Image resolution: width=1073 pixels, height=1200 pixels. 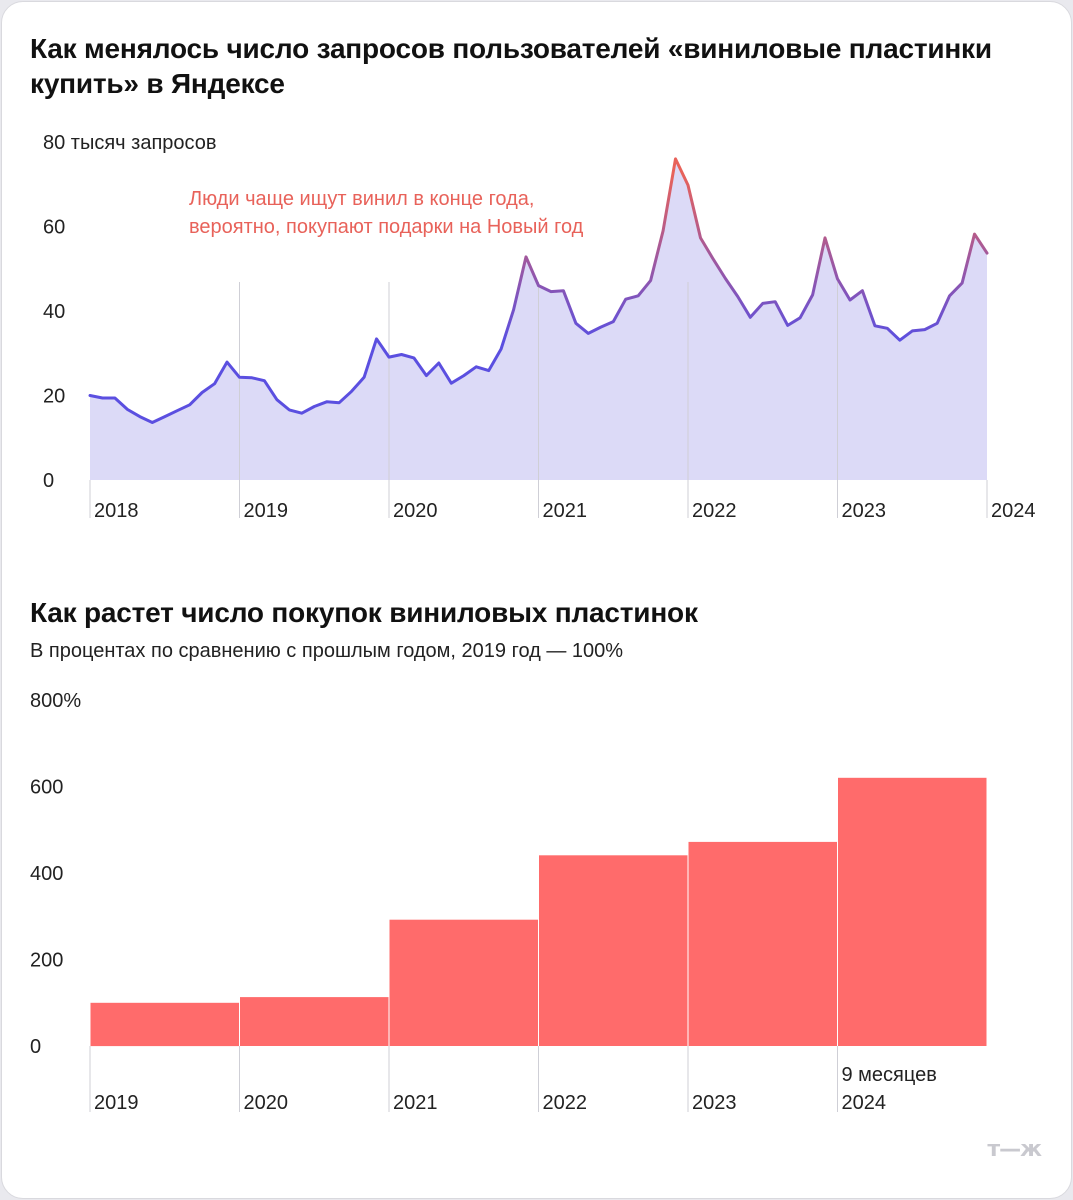 I want to click on chart1-y-tick-label: 80 тысяч запросов, so click(x=130, y=143).